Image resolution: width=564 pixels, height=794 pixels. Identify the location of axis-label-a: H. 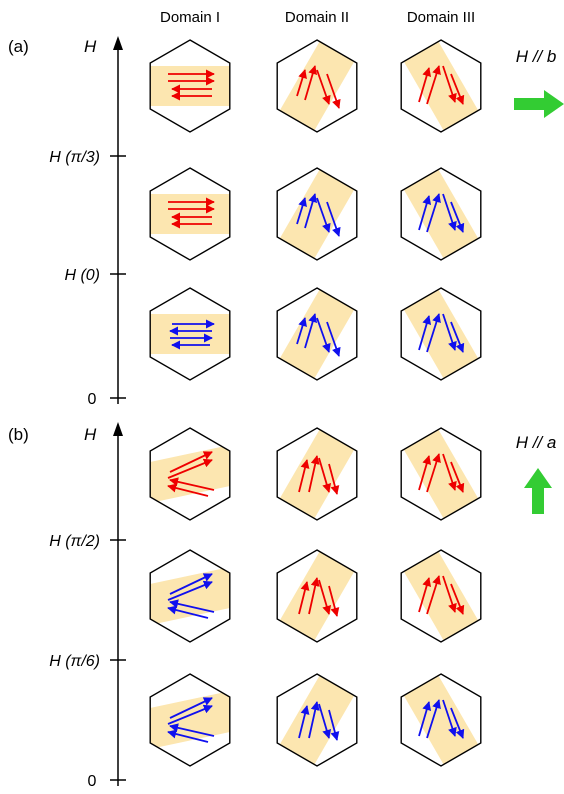
(90, 46).